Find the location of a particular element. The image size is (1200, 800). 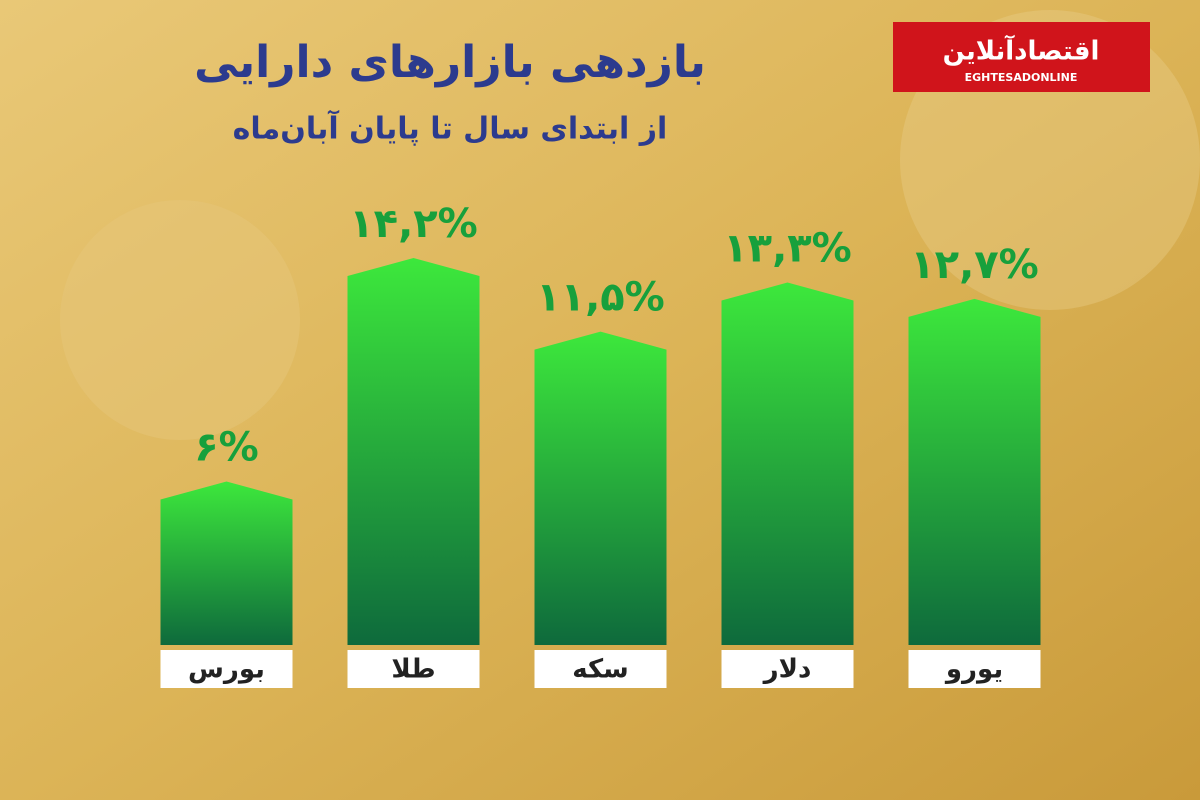

value-label: ۱۲,۷% is located at coordinates (974, 265).